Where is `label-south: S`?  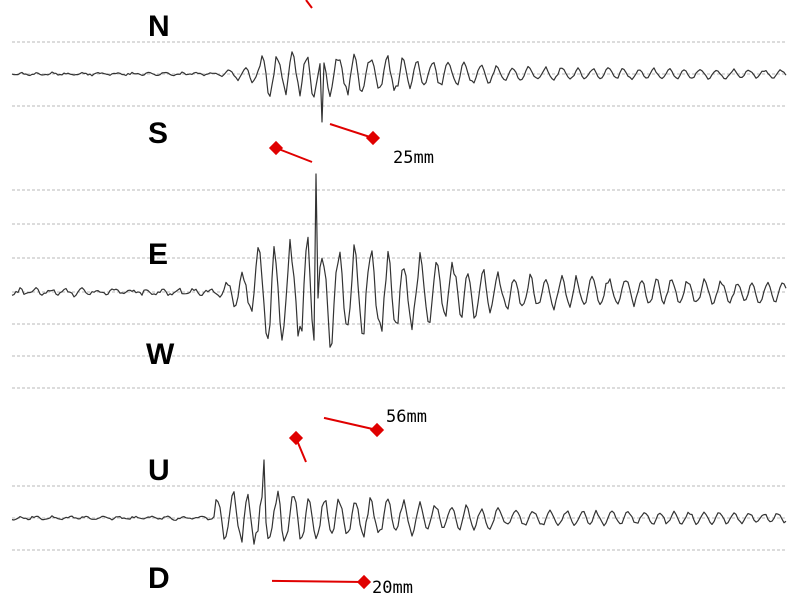 label-south: S is located at coordinates (158, 133).